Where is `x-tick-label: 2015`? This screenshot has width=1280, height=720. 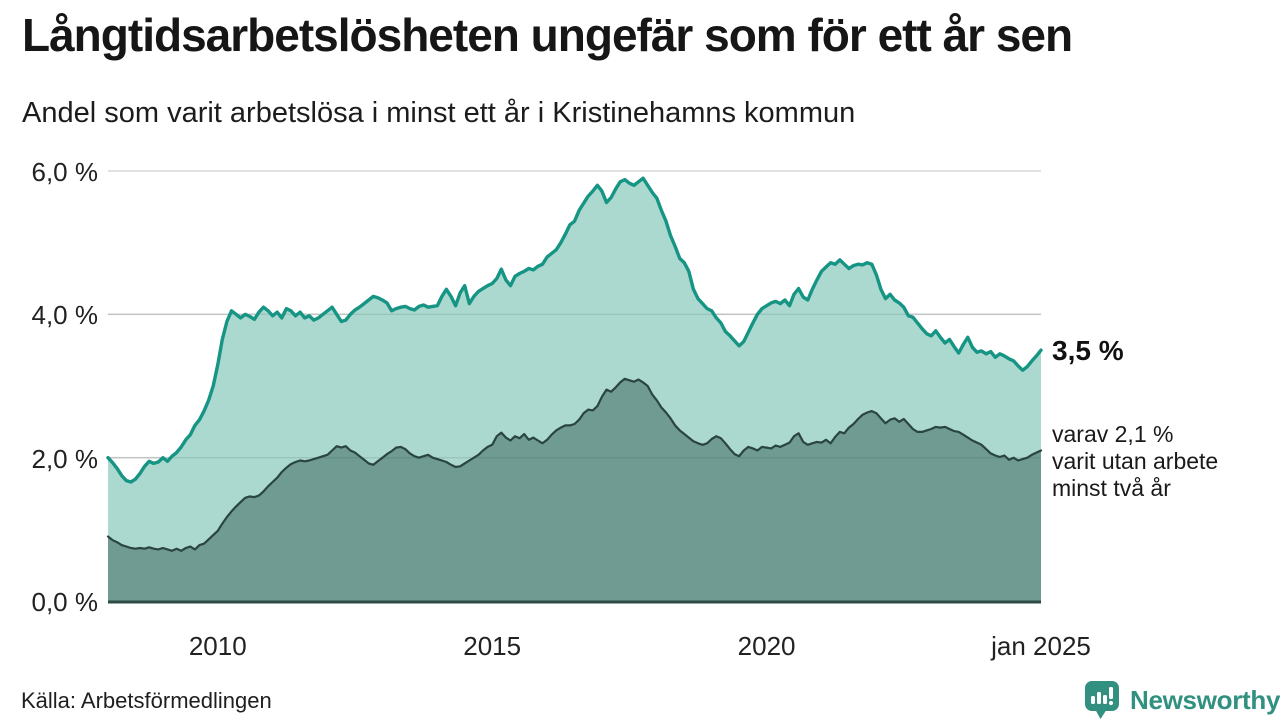
x-tick-label: 2015 is located at coordinates (492, 646).